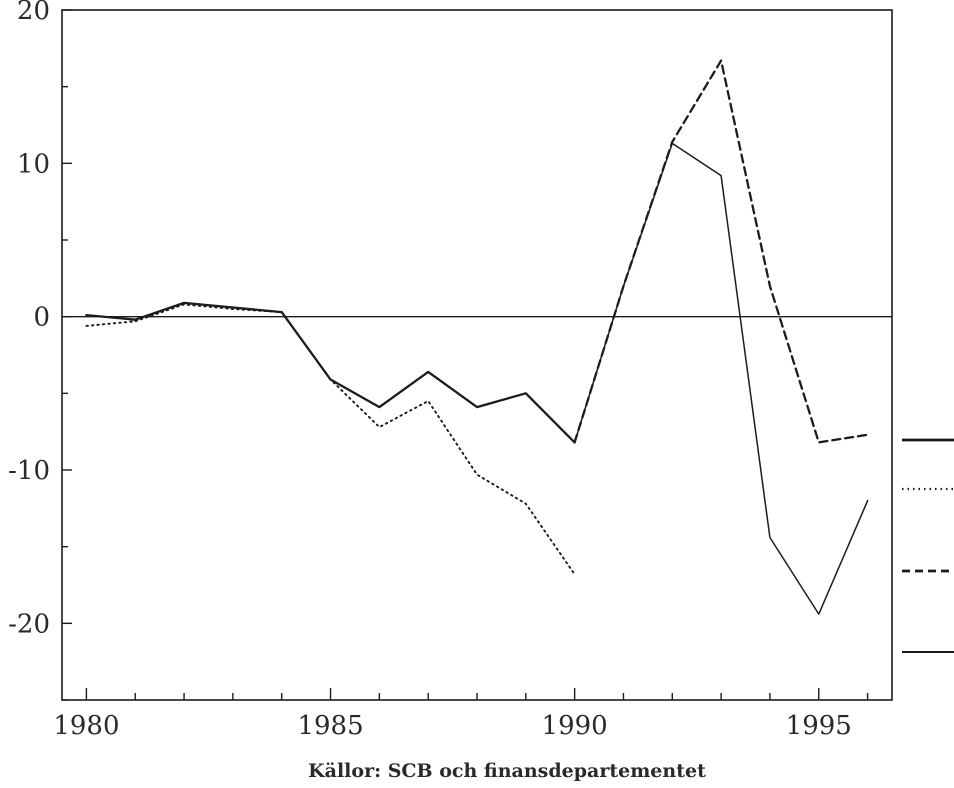  I want to click on y-tick-label: -20, so click(29, 624).